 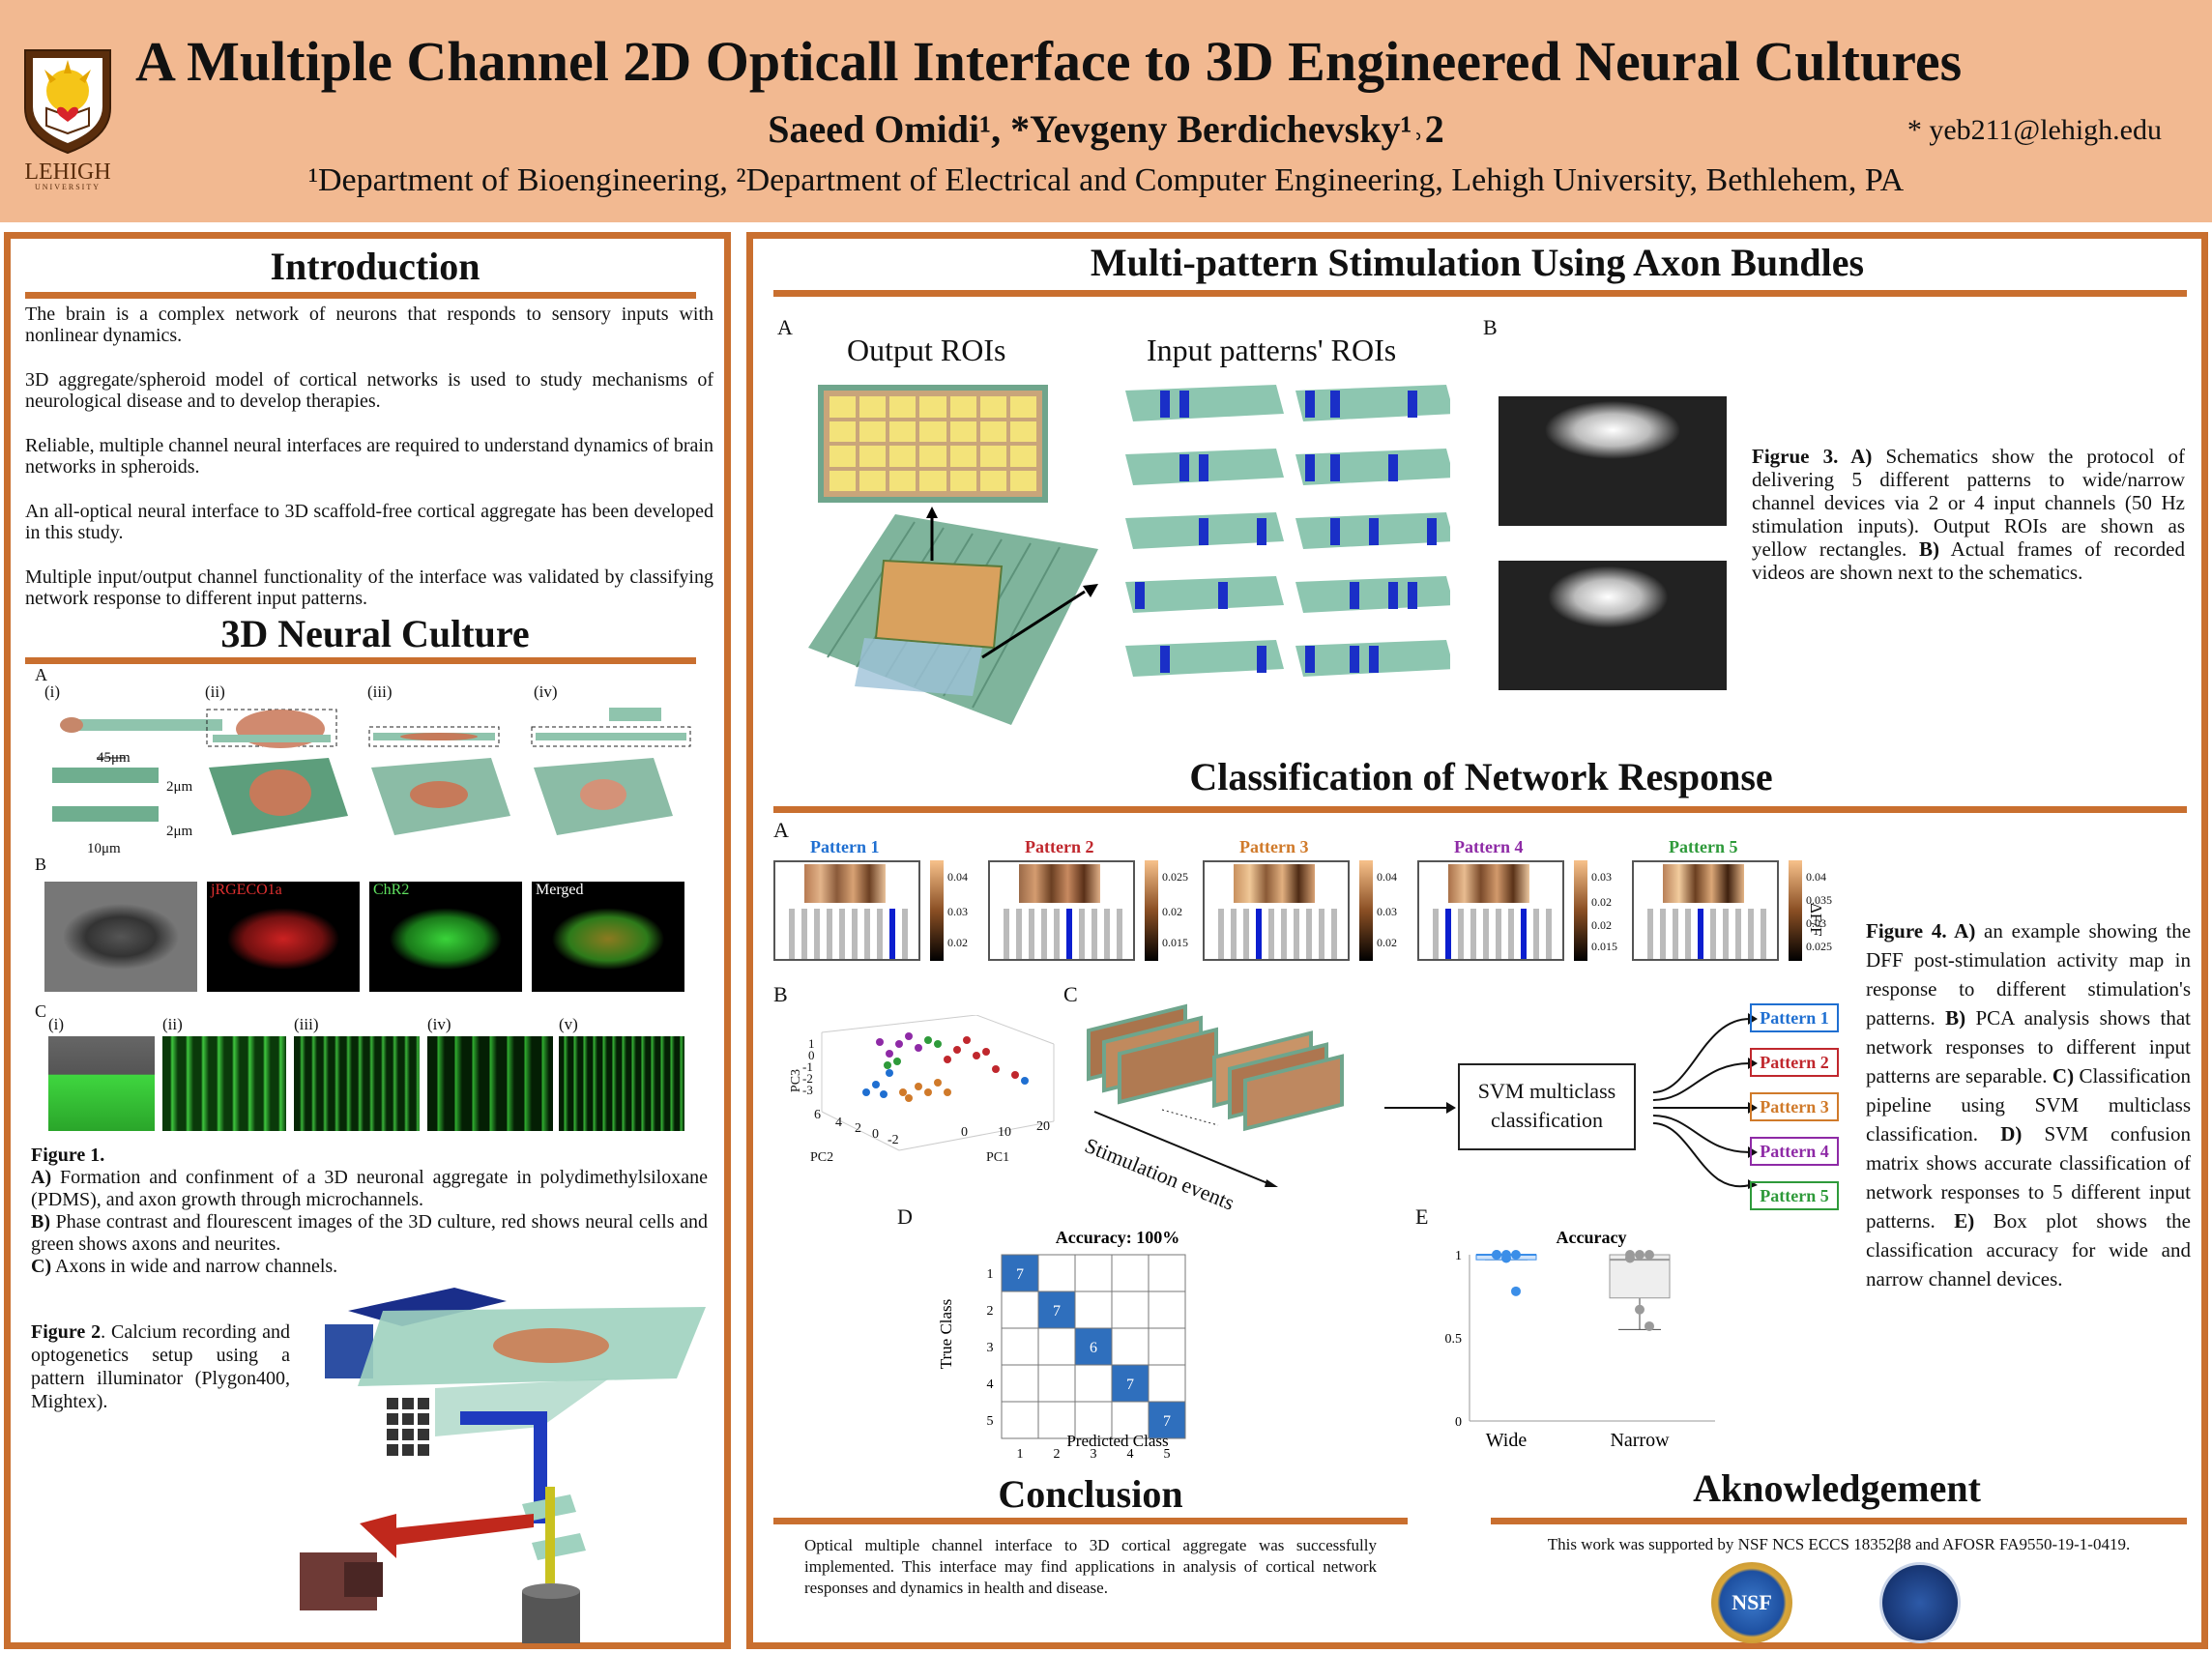 What do you see at coordinates (1507, 1440) in the screenshot?
I see `box-category-label: Wide` at bounding box center [1507, 1440].